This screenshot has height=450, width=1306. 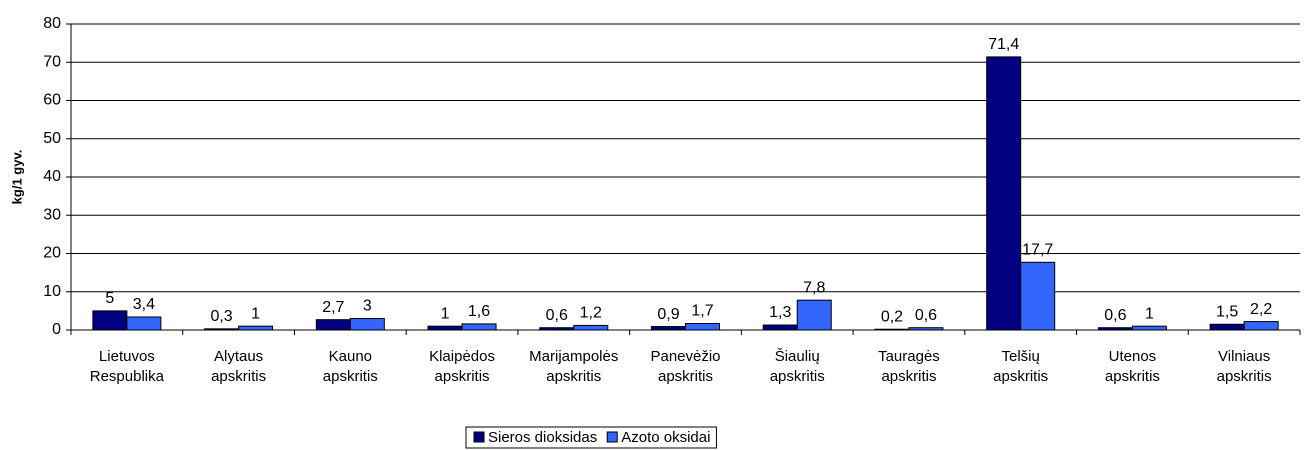 What do you see at coordinates (56, 329) in the screenshot?
I see `y-tick-label: 0` at bounding box center [56, 329].